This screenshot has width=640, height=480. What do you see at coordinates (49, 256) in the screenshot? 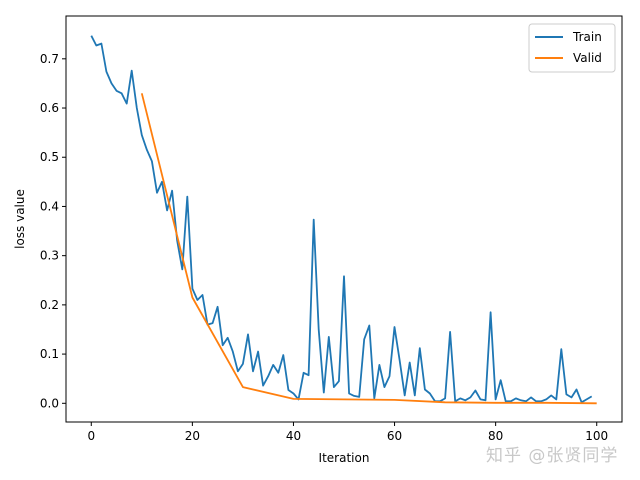
I see `y-tick-label: 0.3` at bounding box center [49, 256].